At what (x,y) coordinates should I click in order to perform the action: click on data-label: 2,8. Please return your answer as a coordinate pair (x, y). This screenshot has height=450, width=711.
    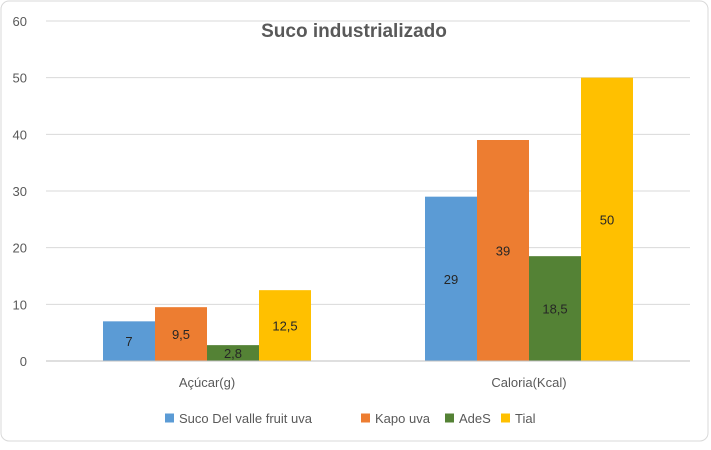
    Looking at the image, I should click on (233, 353).